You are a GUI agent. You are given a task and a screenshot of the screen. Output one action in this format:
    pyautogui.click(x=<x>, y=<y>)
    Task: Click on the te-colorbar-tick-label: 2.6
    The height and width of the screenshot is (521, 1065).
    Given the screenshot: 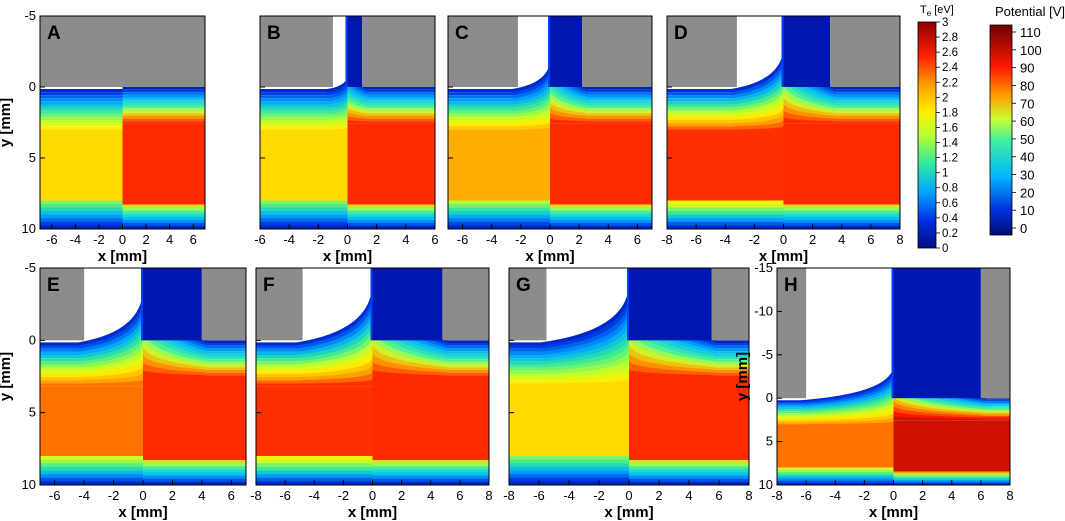 What is the action you would take?
    pyautogui.click(x=950, y=53)
    